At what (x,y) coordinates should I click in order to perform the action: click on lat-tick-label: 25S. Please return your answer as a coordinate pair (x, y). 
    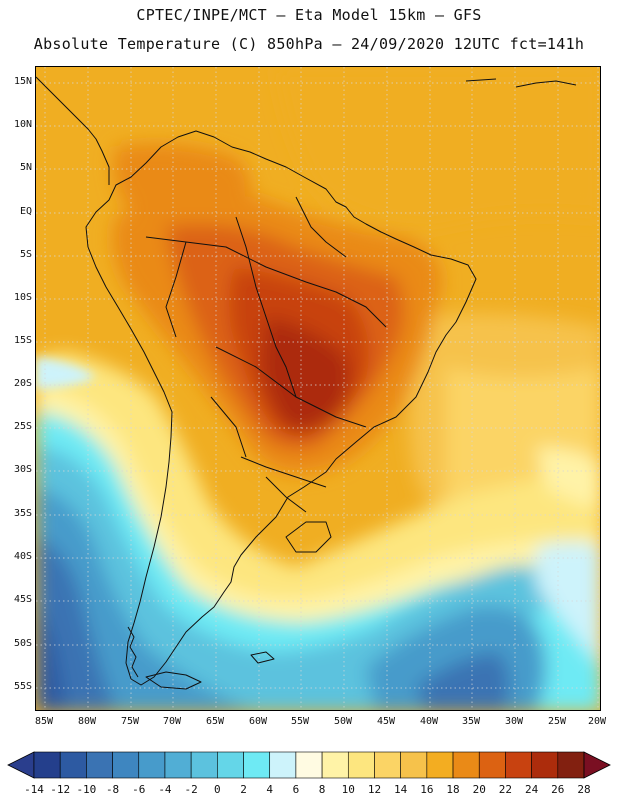
    Looking at the image, I should click on (22, 426).